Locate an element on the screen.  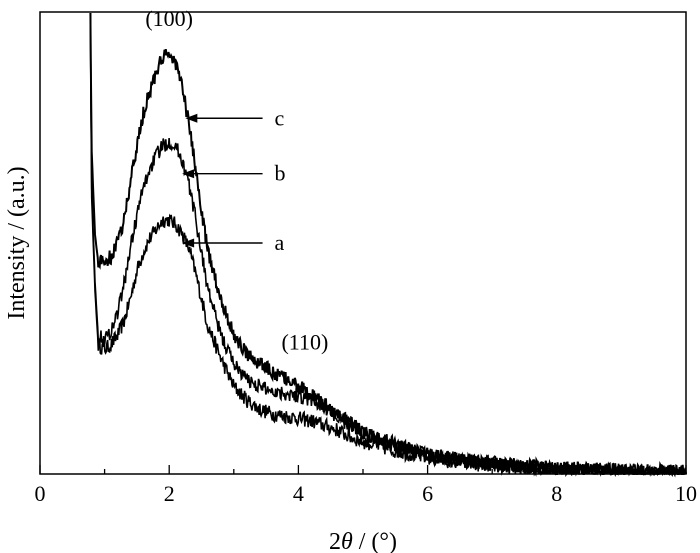
peak-annotation: (100) is located at coordinates (169, 18).